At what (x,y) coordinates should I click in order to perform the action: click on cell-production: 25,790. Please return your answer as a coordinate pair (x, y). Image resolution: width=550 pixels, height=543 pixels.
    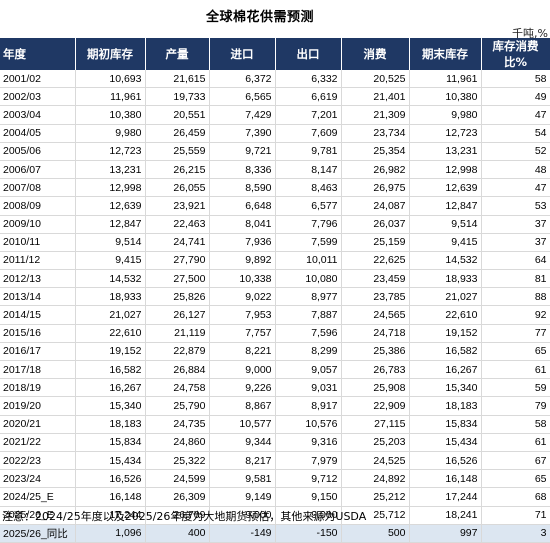
    Looking at the image, I should click on (177, 406).